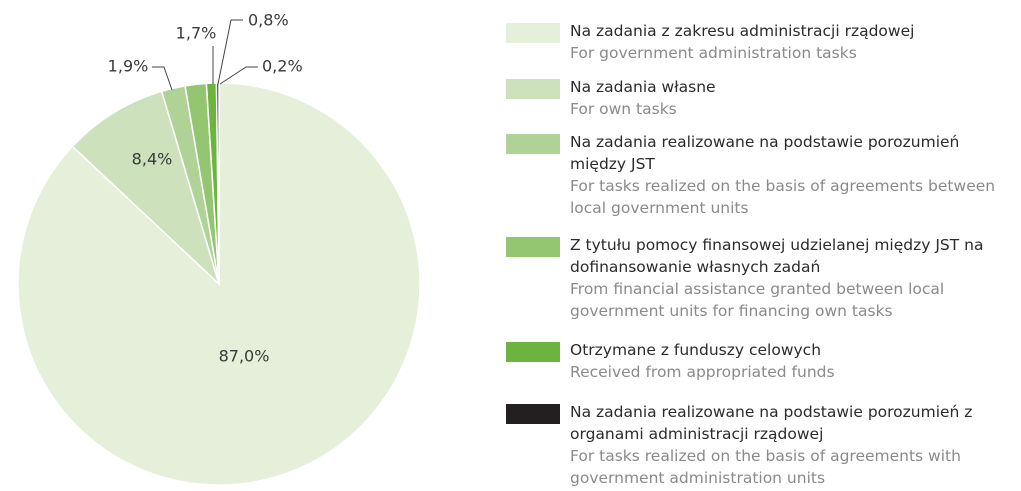  I want to click on slice-label: 1,9%, so click(128, 66).